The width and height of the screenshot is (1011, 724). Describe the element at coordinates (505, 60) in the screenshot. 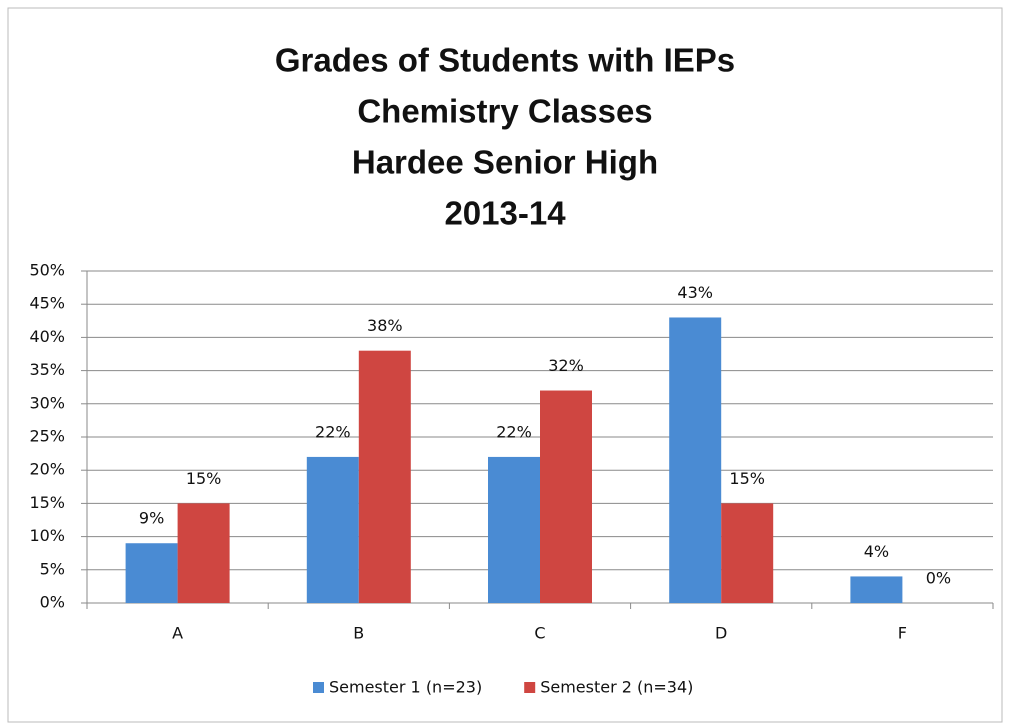

I see `chart-title: Grades of Students with IEPs` at that location.